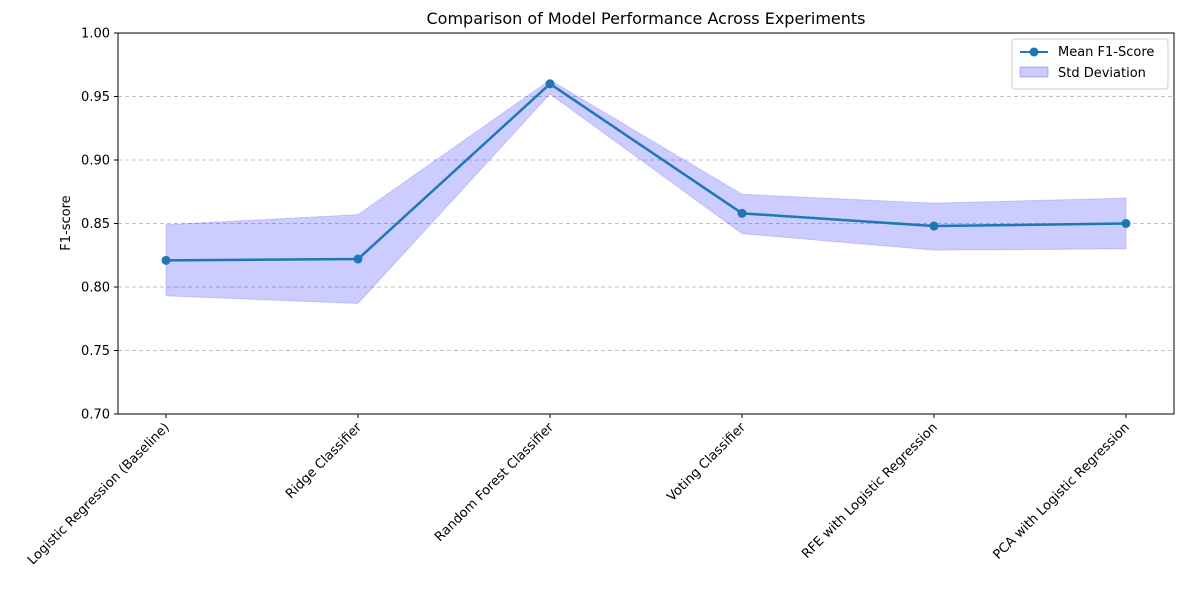  Describe the element at coordinates (1034, 52) in the screenshot. I see `legend-marker-swatch` at that location.